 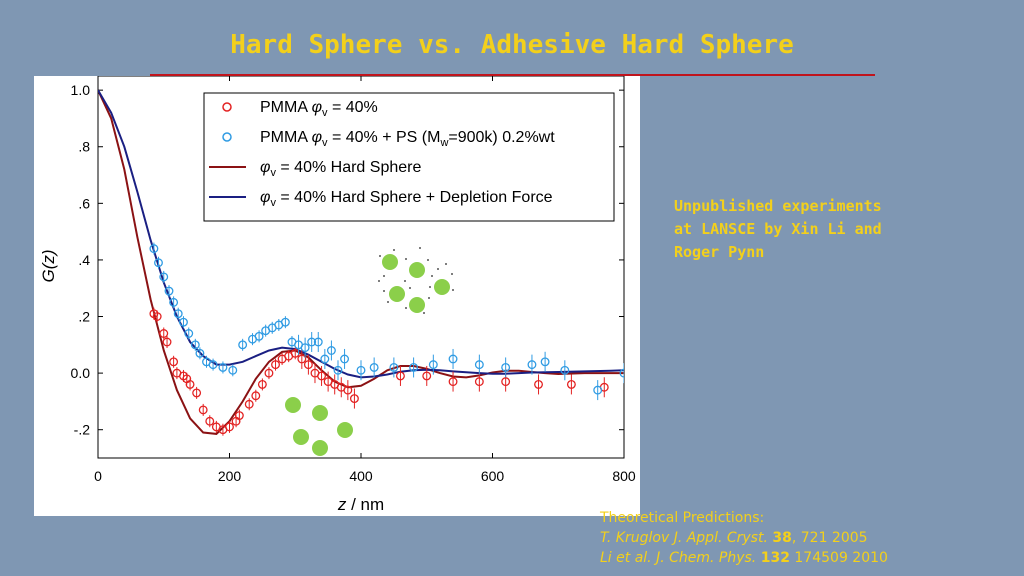 What do you see at coordinates (512, 75) in the screenshot?
I see `title-underline` at bounding box center [512, 75].